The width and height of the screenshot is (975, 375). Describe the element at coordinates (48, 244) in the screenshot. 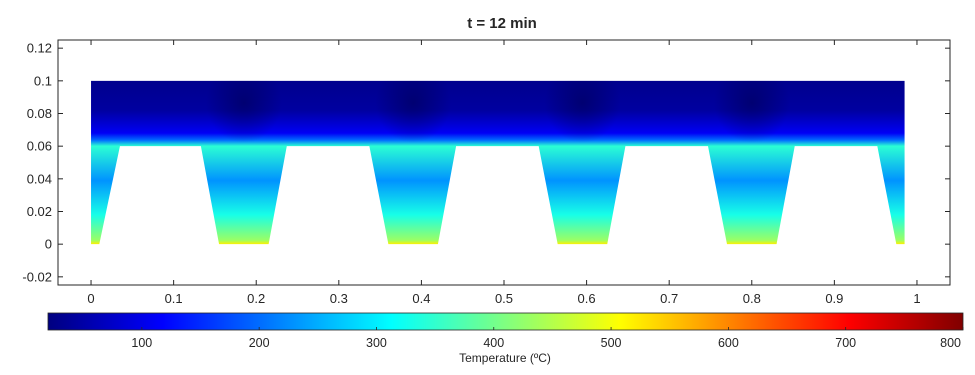

I see `y-tick-label: 0` at that location.